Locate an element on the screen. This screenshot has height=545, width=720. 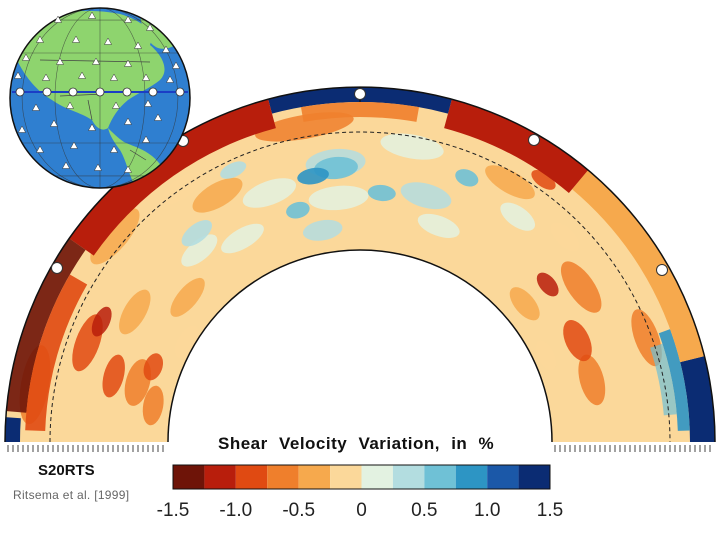
colorbar is located at coordinates (361, 477).